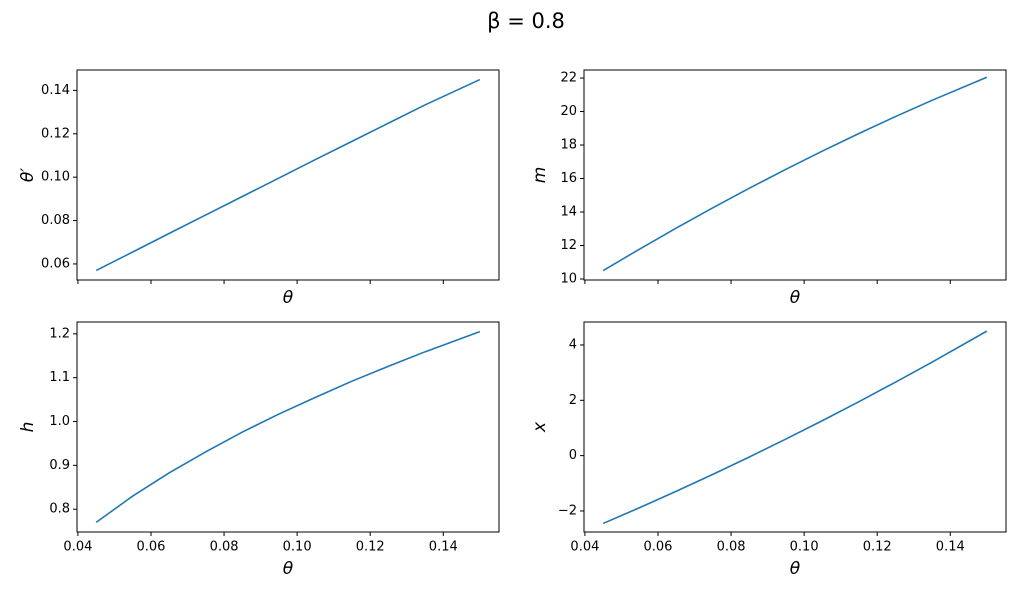 The height and width of the screenshot is (590, 1016). What do you see at coordinates (59, 377) in the screenshot?
I see `y-tick-label: 1.1` at bounding box center [59, 377].